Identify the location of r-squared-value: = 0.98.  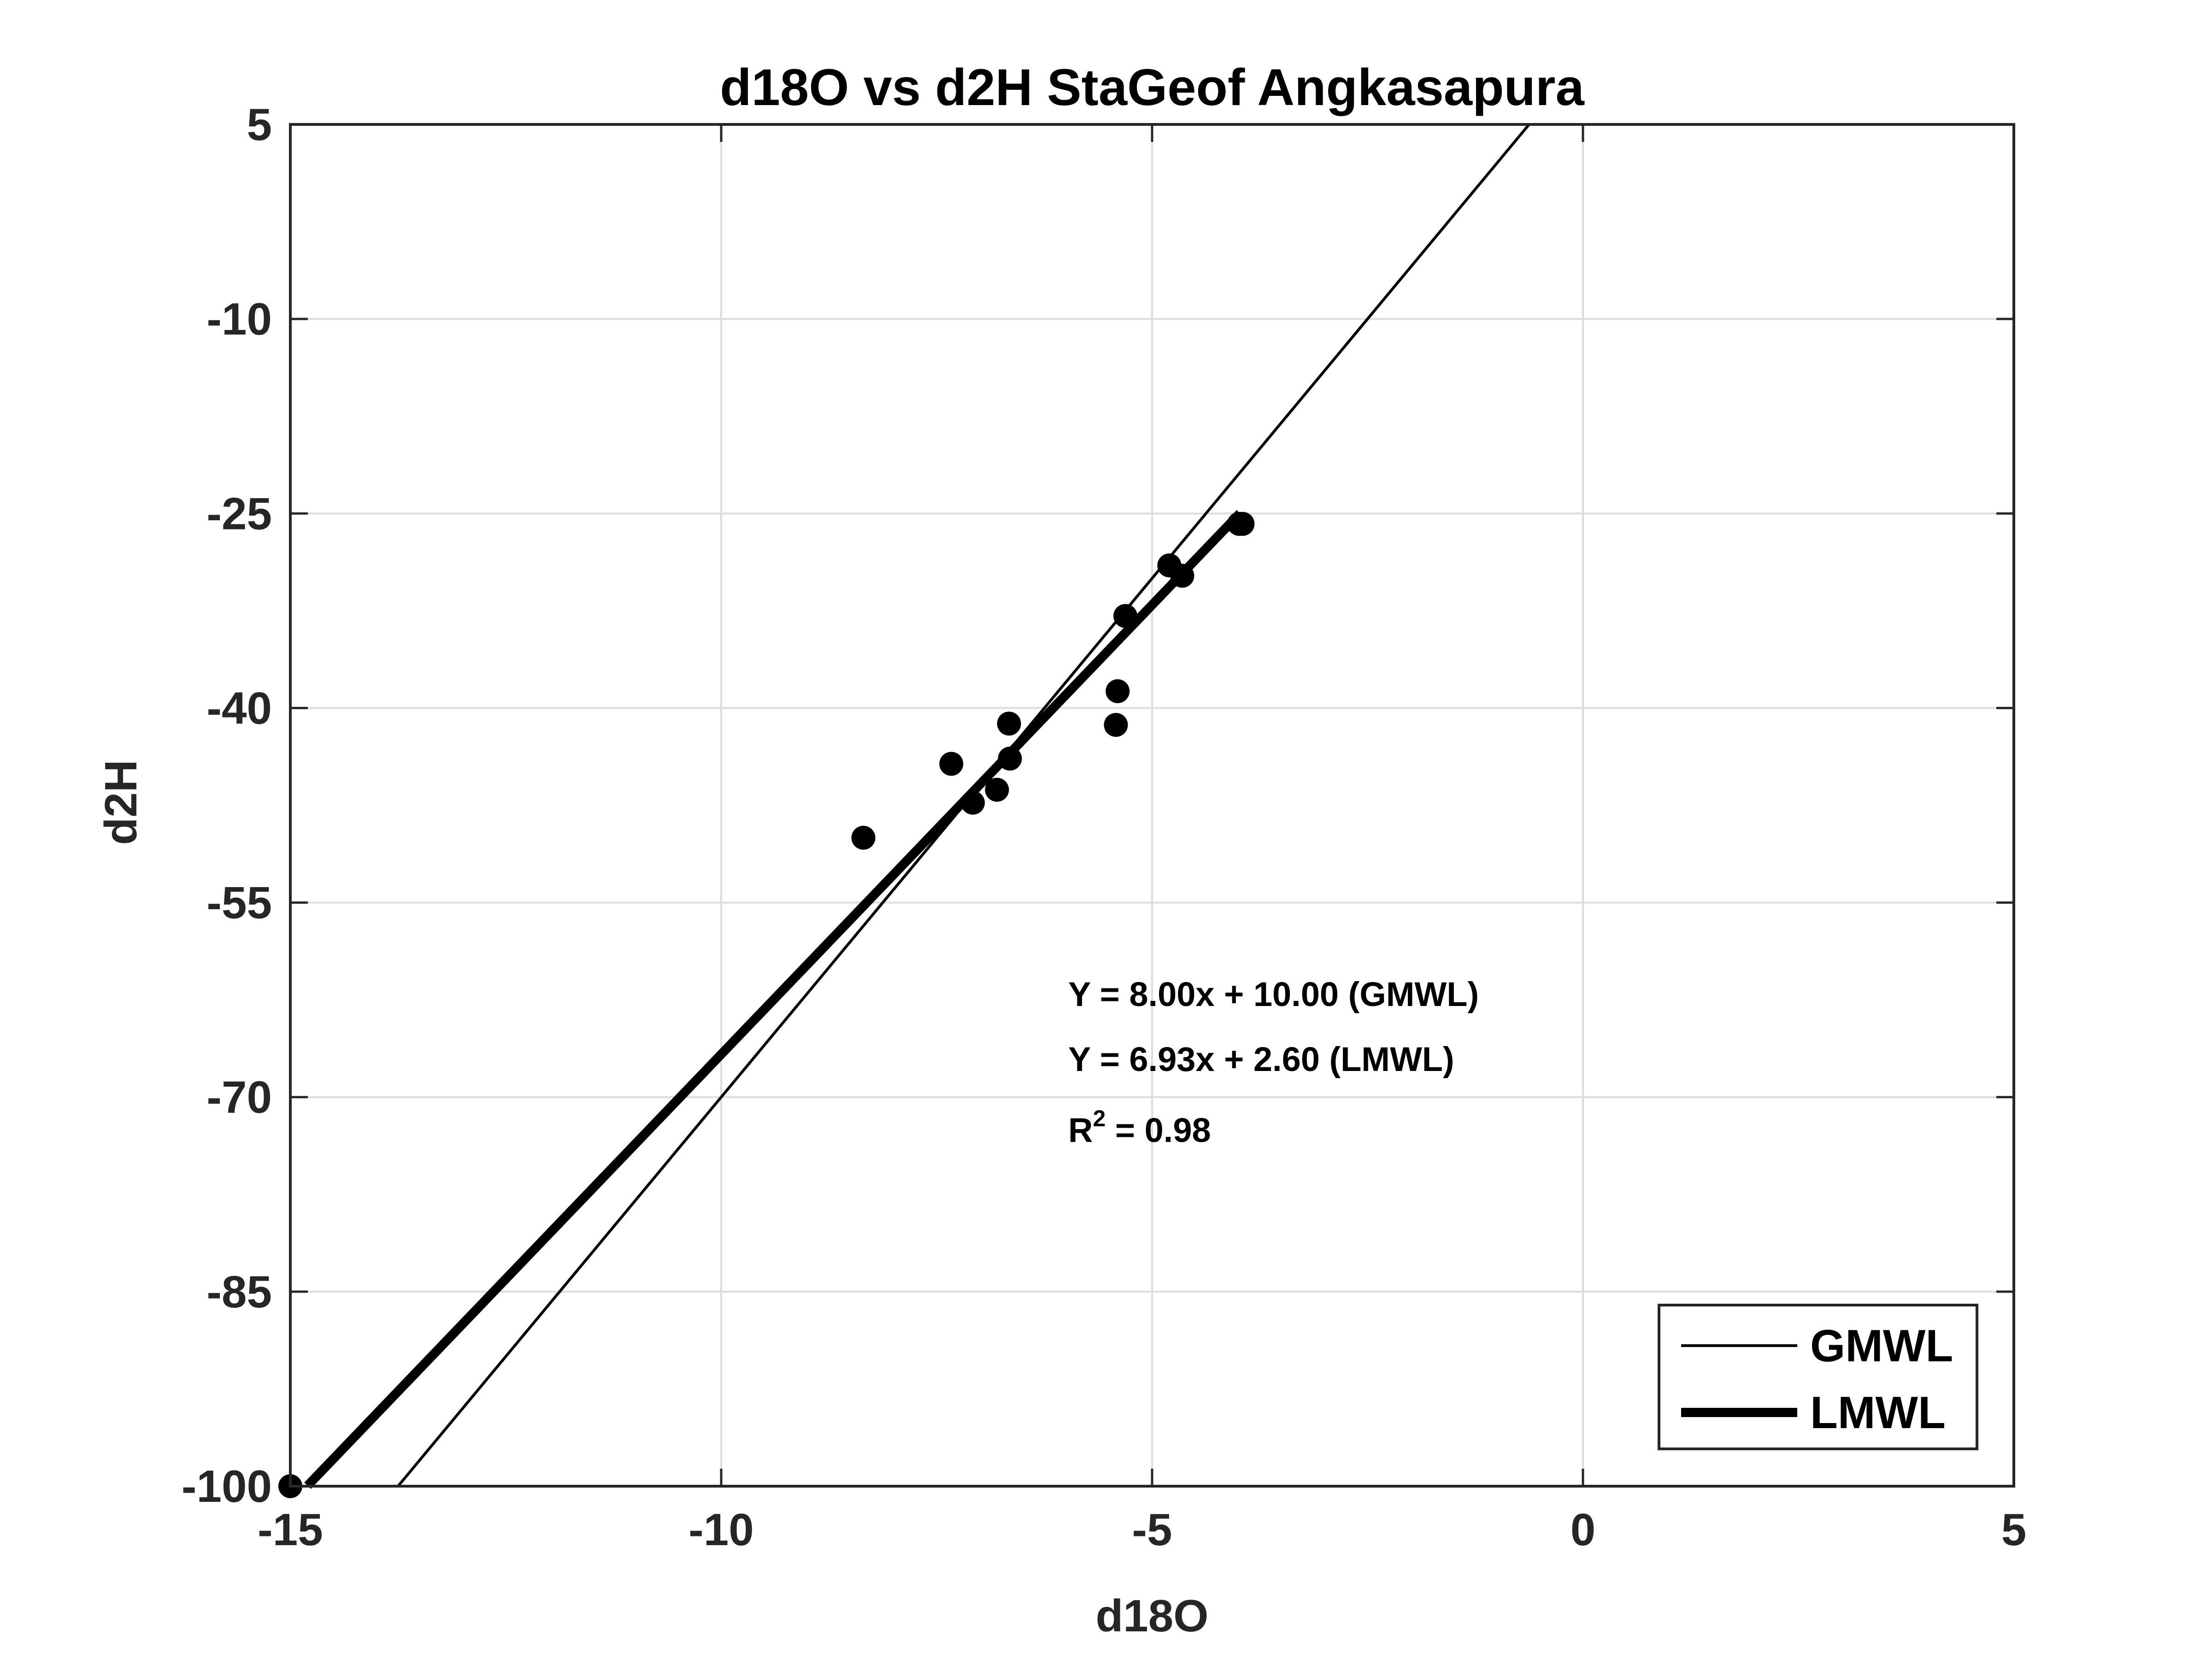
(1158, 1130).